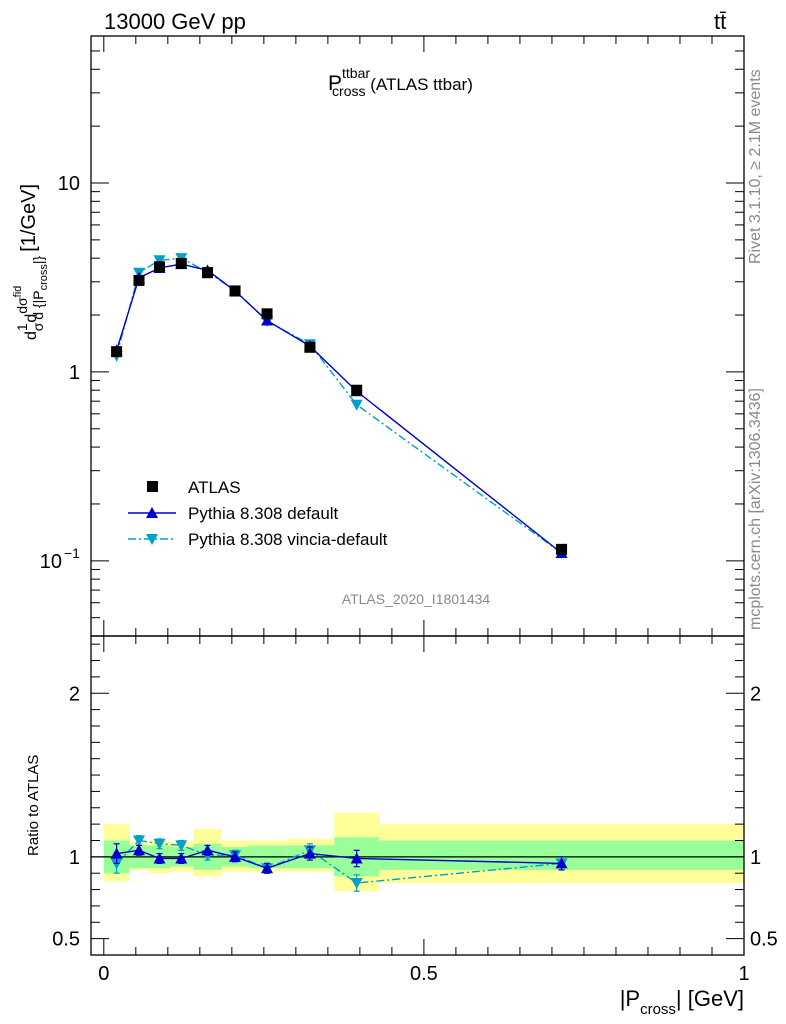 The width and height of the screenshot is (786, 1024). Describe the element at coordinates (335, 83) in the screenshot. I see `plot-title-main: P` at that location.